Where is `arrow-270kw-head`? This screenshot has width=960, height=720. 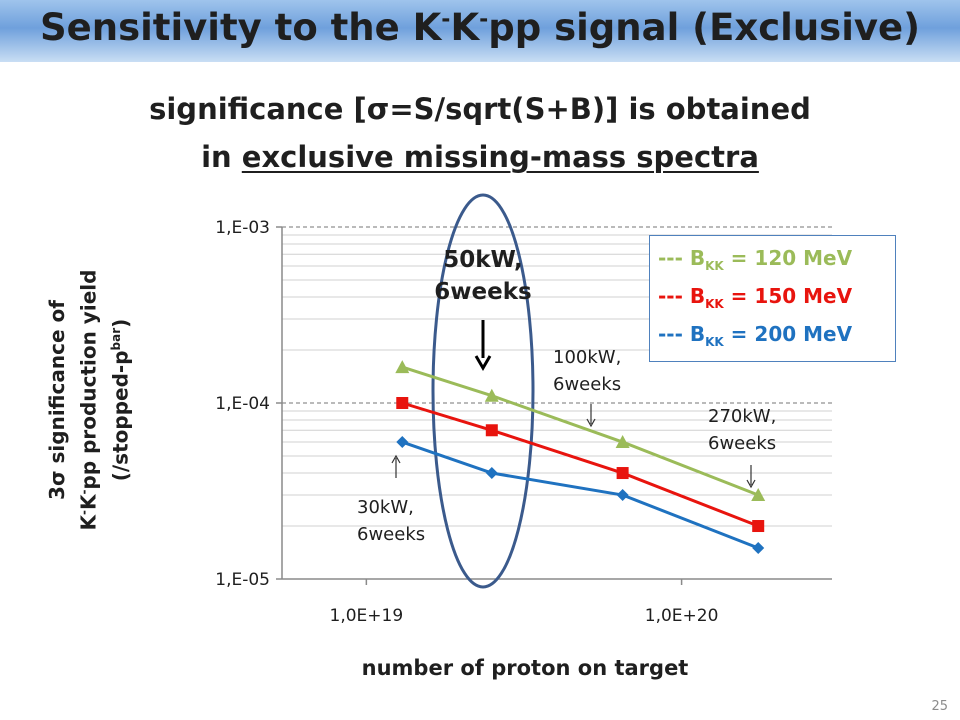 arrow-270kw-head is located at coordinates (751, 484).